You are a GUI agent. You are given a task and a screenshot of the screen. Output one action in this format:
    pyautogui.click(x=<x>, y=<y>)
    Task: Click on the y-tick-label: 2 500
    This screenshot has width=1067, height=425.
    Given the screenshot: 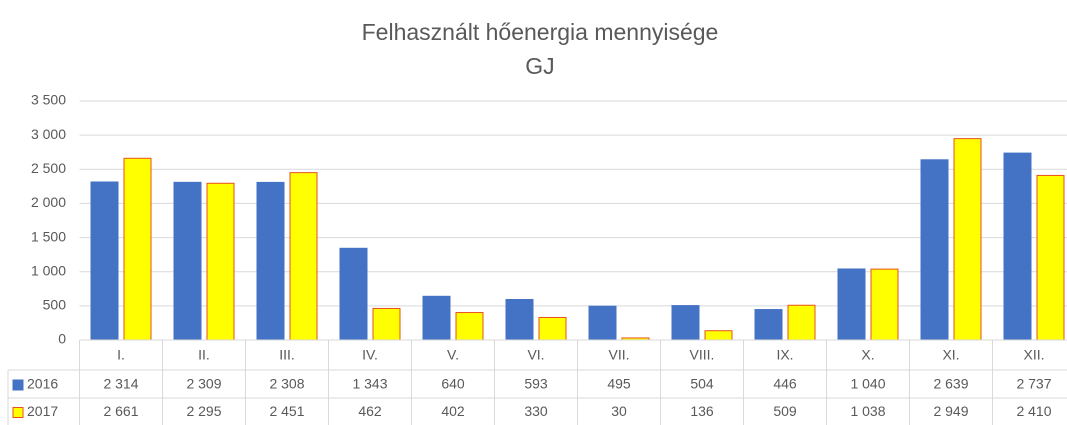 What is the action you would take?
    pyautogui.click(x=48, y=168)
    